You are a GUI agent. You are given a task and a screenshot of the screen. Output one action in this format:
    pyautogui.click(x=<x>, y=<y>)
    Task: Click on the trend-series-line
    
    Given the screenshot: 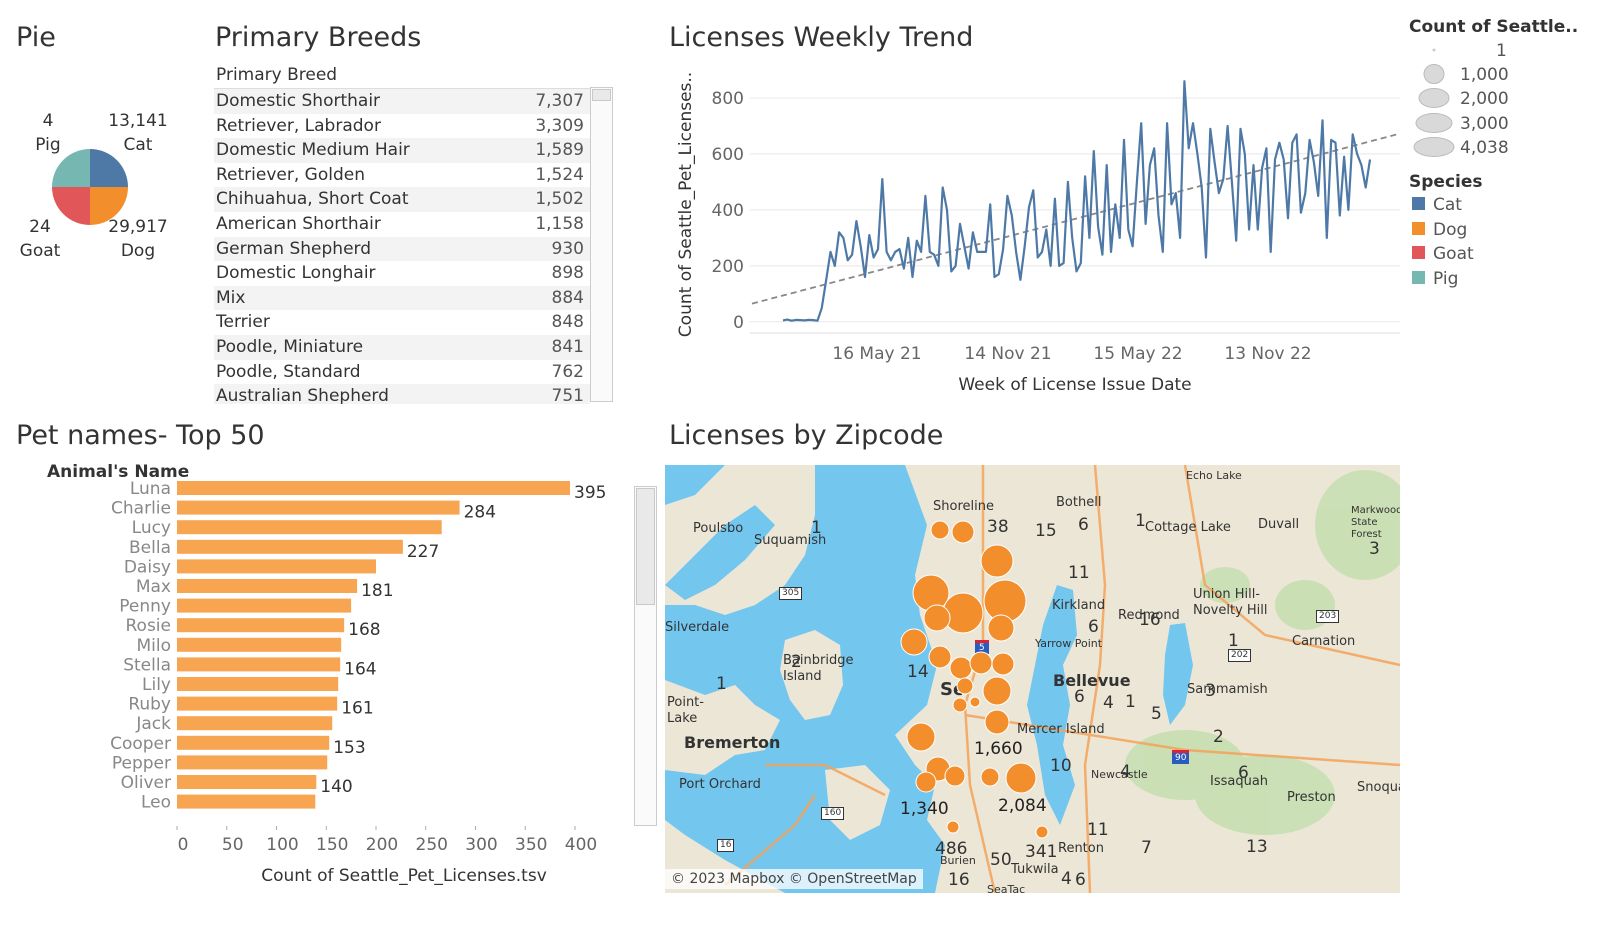 What is the action you would take?
    pyautogui.click(x=1077, y=201)
    